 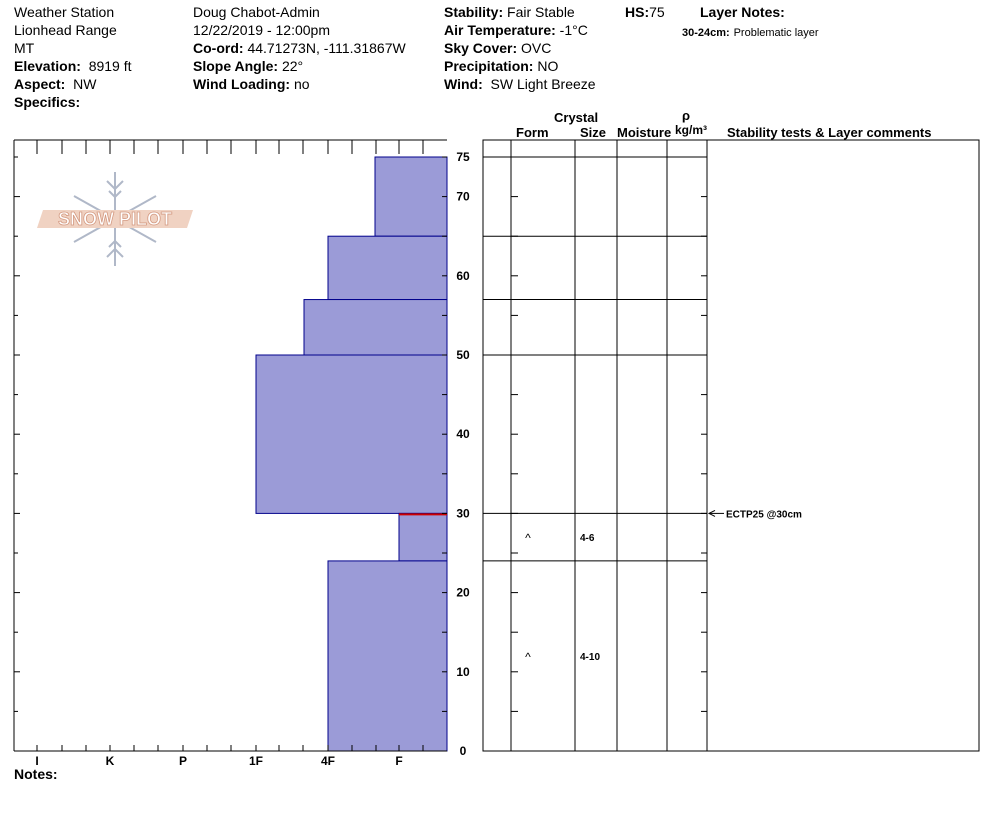 What do you see at coordinates (256, 12) in the screenshot?
I see `observer: Doug Chabot-Admin` at bounding box center [256, 12].